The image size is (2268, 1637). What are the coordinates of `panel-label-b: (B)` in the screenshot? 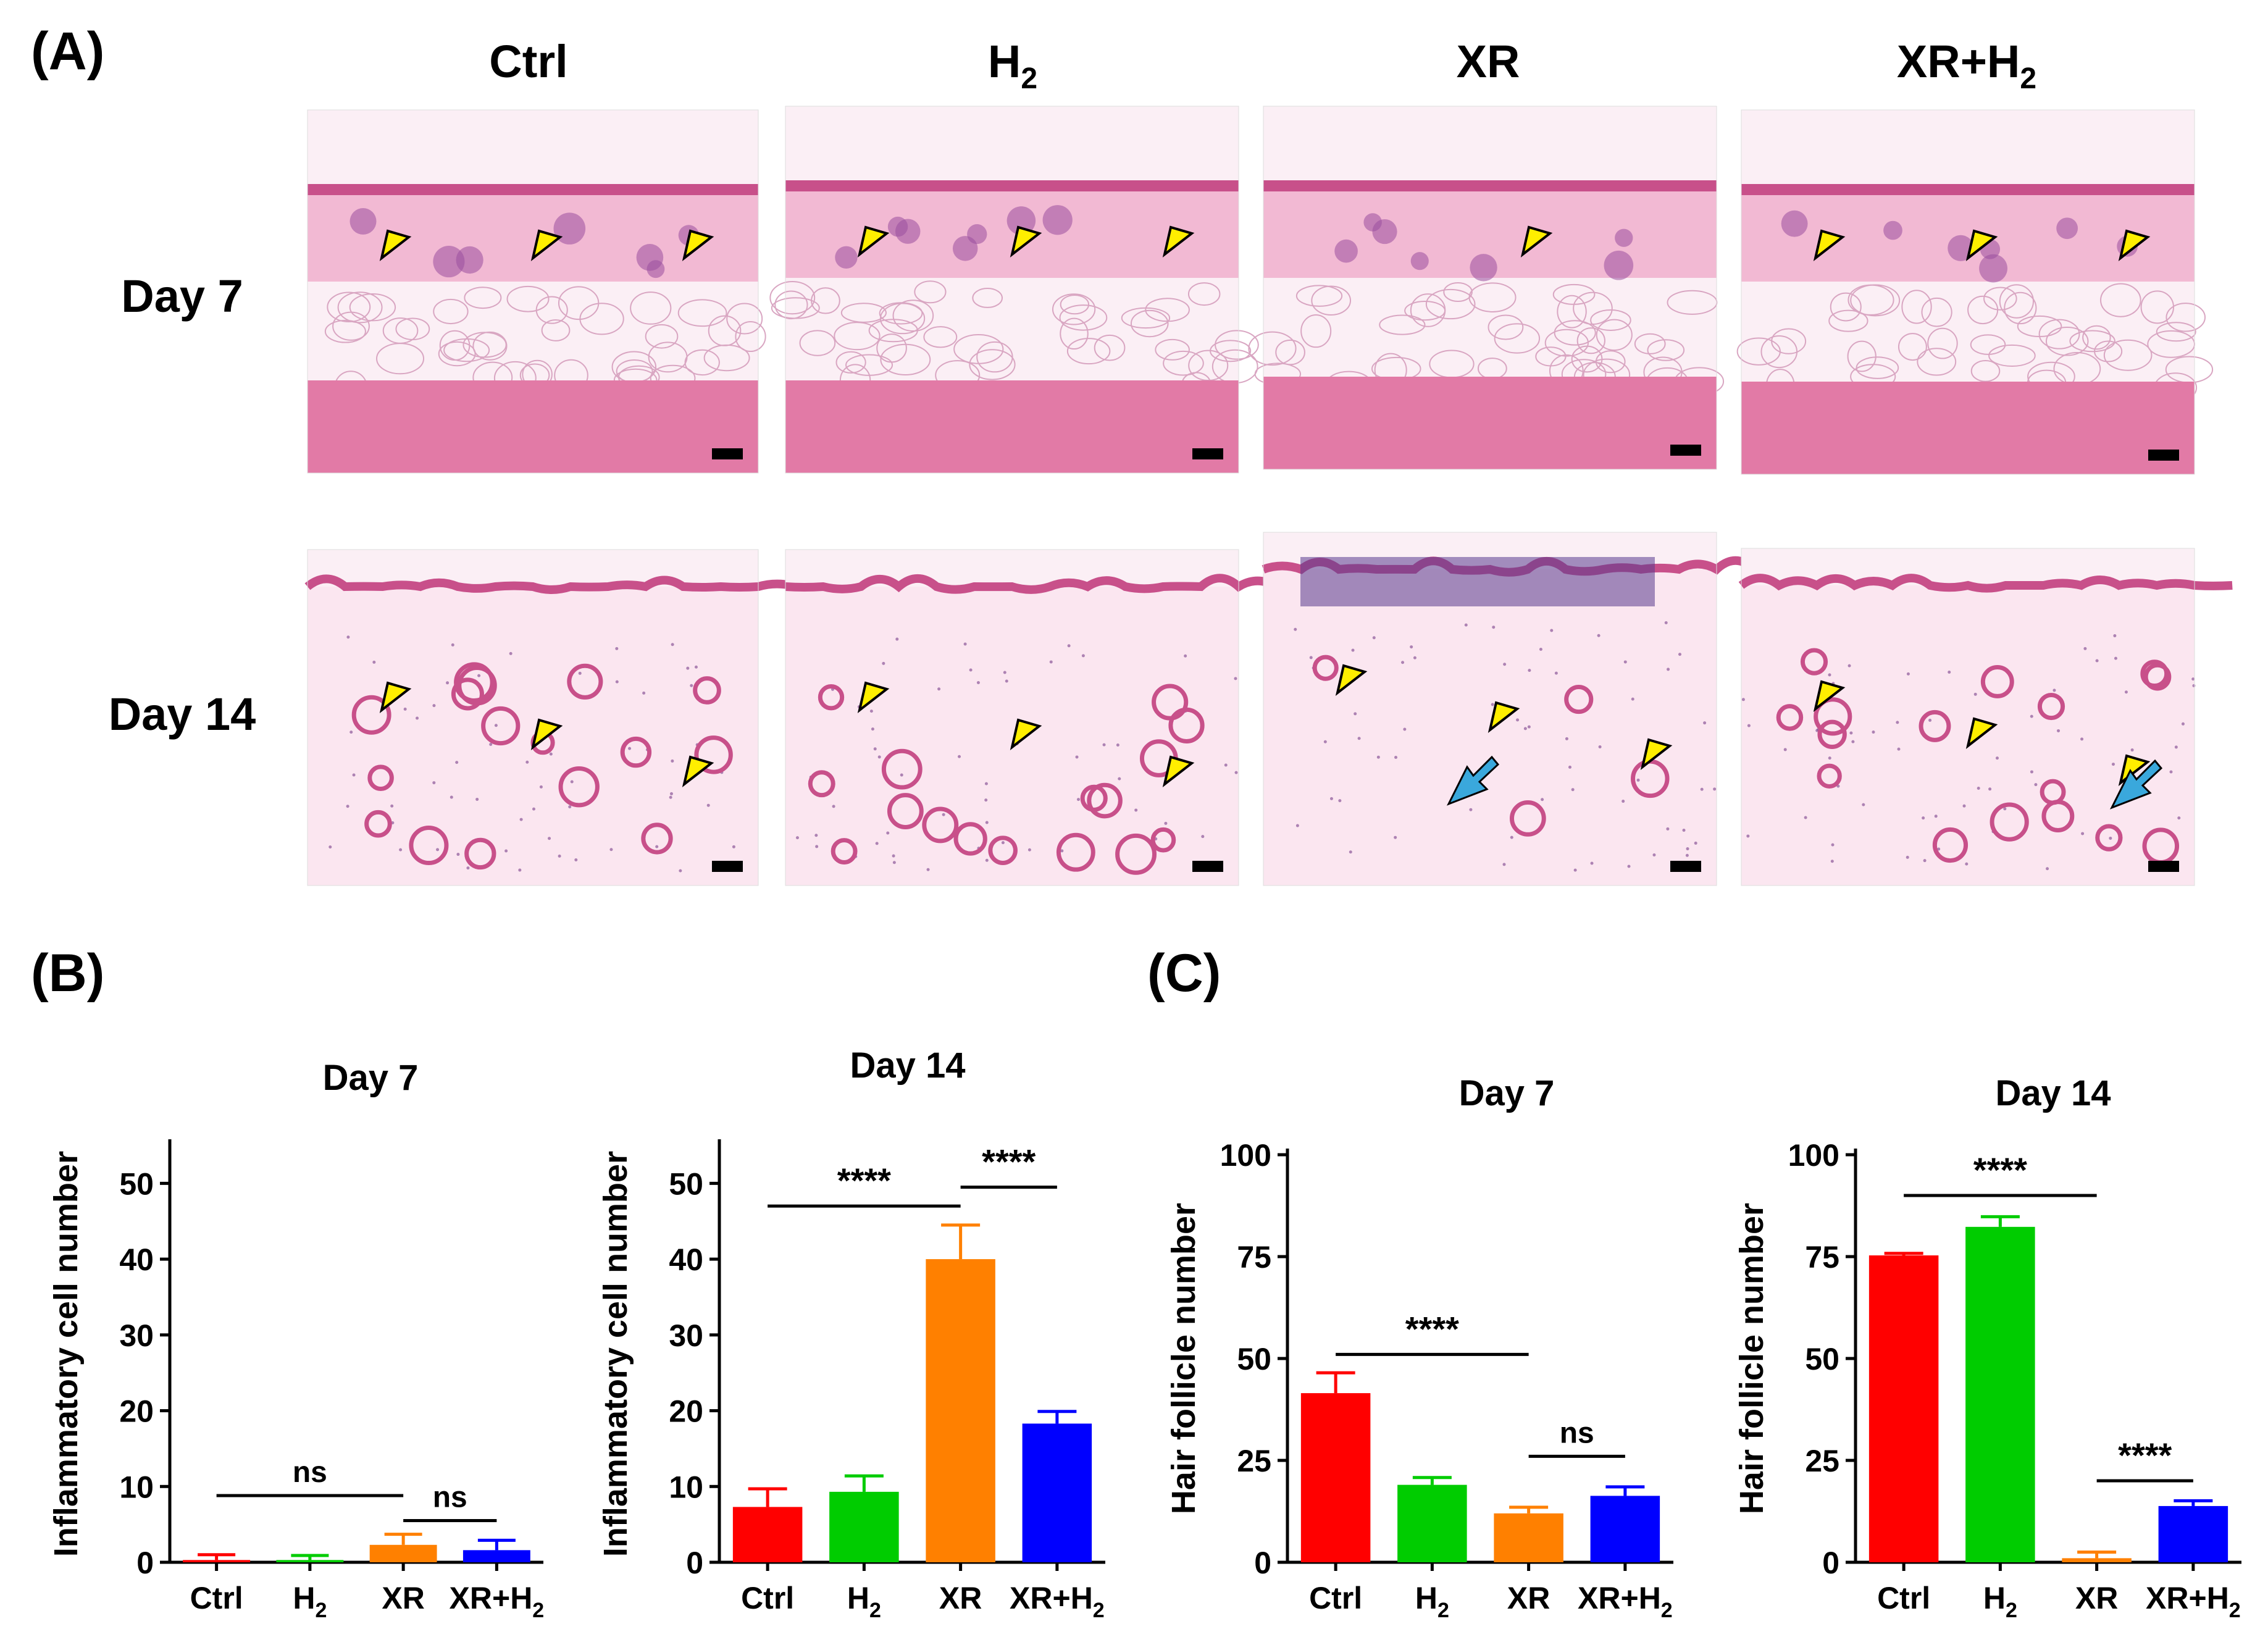 It's located at (67, 973).